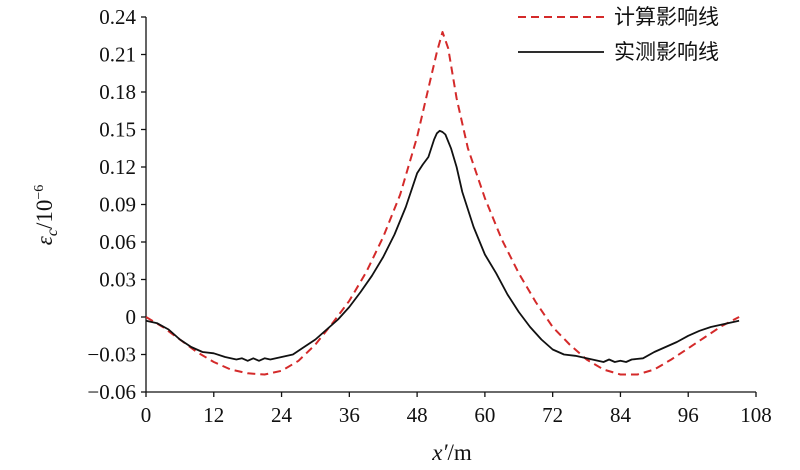 The width and height of the screenshot is (800, 470). I want to click on x-axis-title-var: x′, so click(439, 452).